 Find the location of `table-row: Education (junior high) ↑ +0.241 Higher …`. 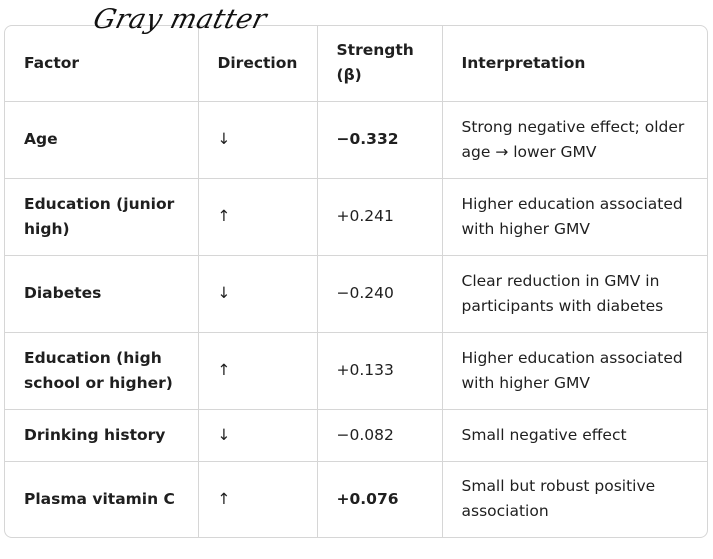

table-row: Education (junior high) ↑ +0.241 Higher … is located at coordinates (356, 217).